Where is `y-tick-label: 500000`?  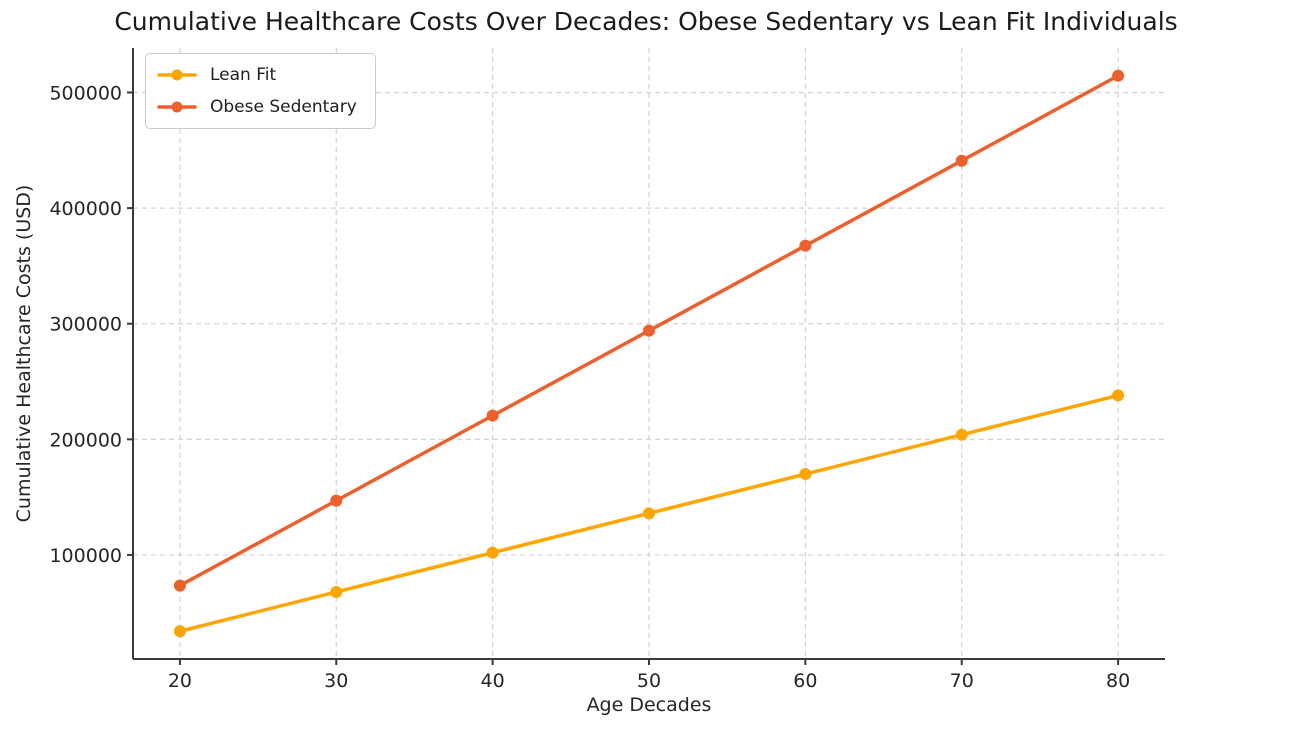
y-tick-label: 500000 is located at coordinates (85, 94).